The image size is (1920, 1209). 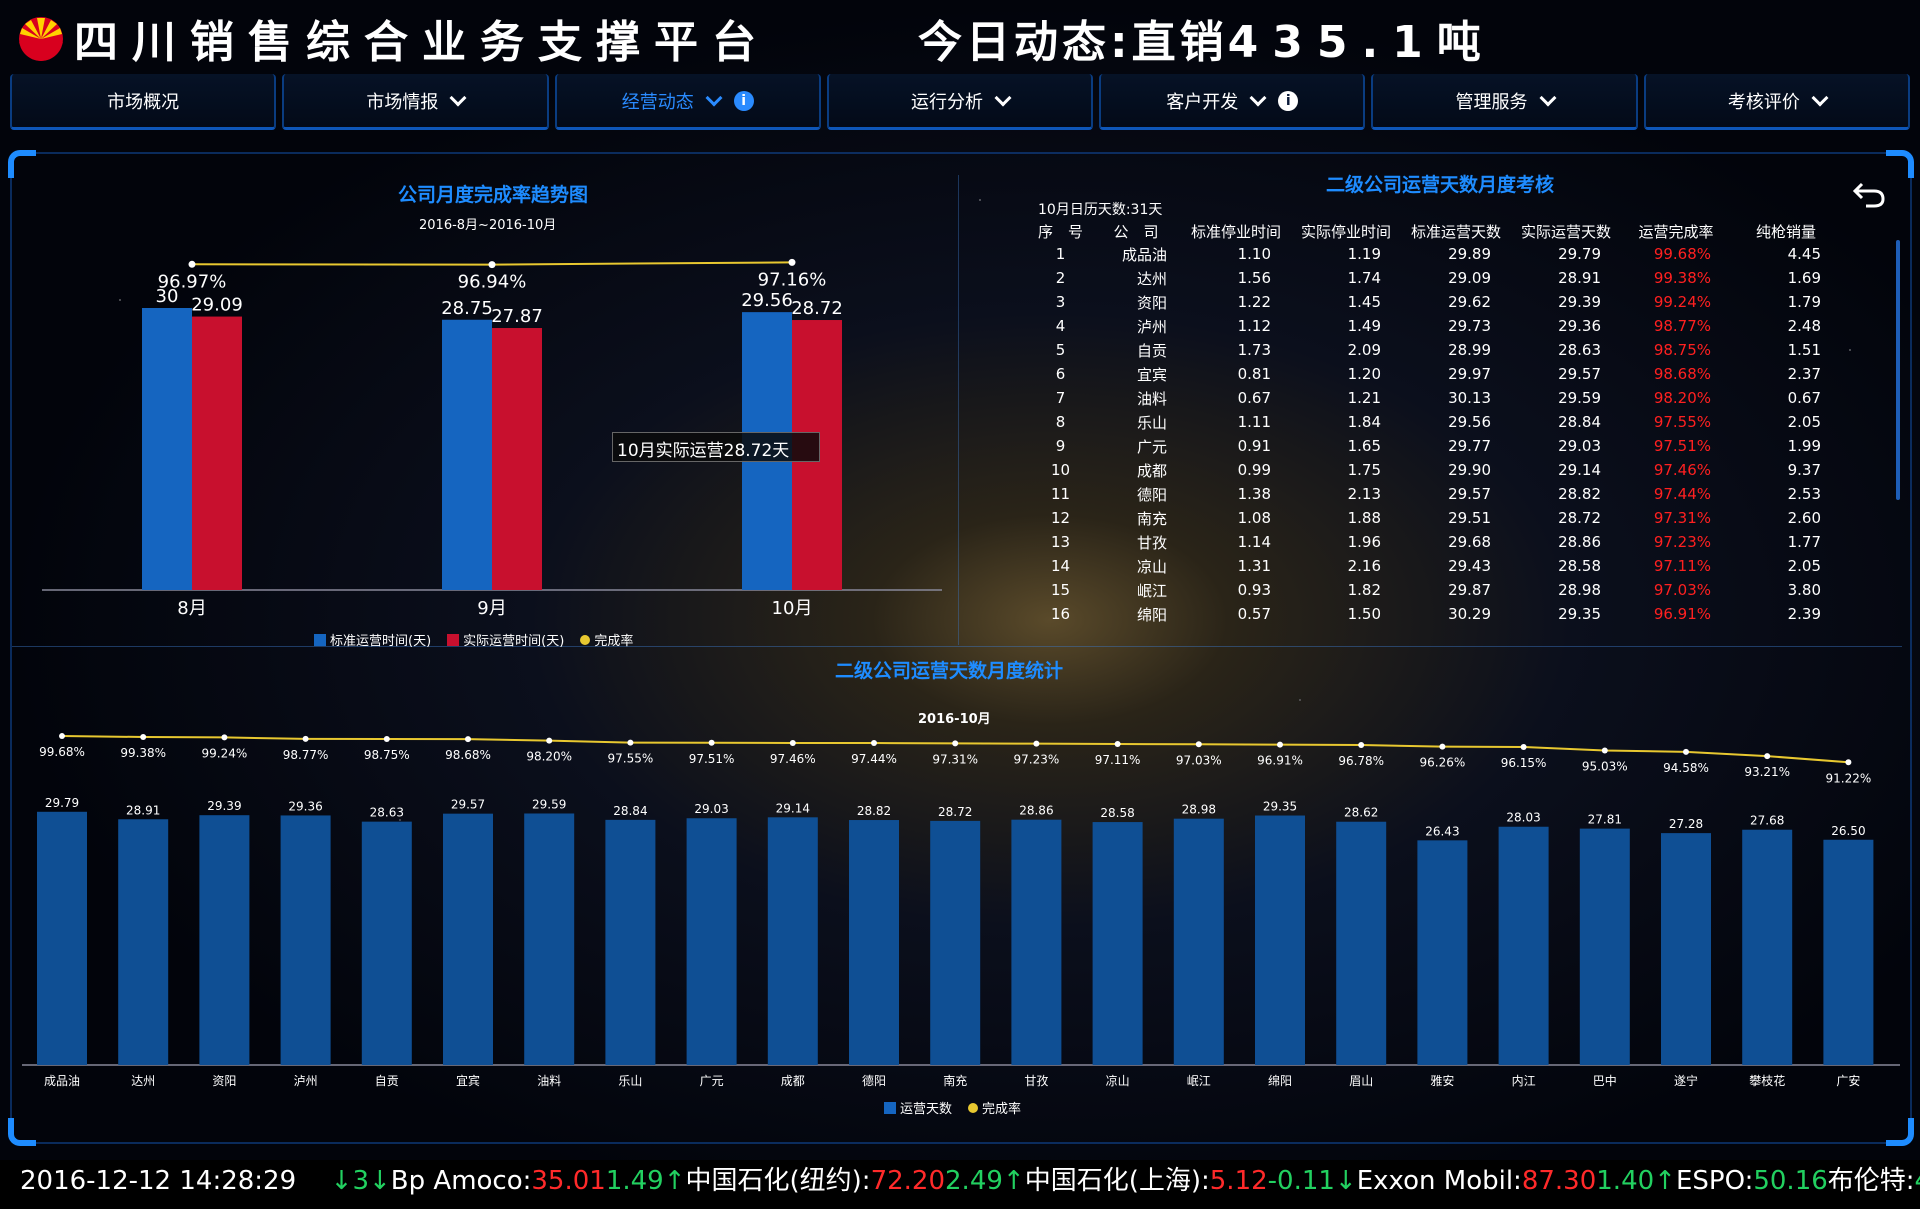 I want to click on table-cell: 6, so click(x=1060, y=374).